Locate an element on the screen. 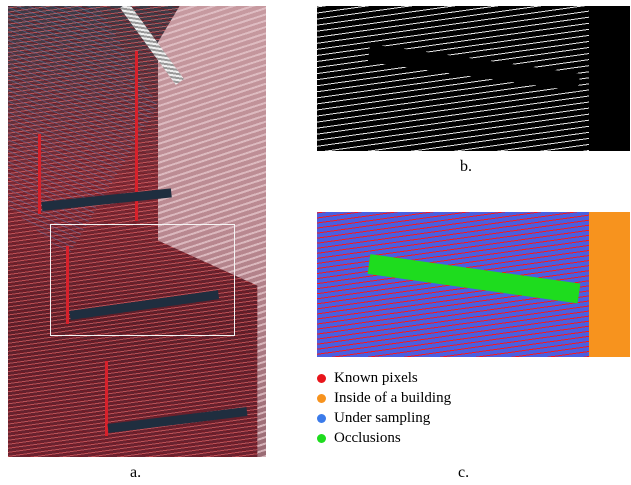 The height and width of the screenshot is (485, 631). legend-dot-occlusions is located at coordinates (321, 438).